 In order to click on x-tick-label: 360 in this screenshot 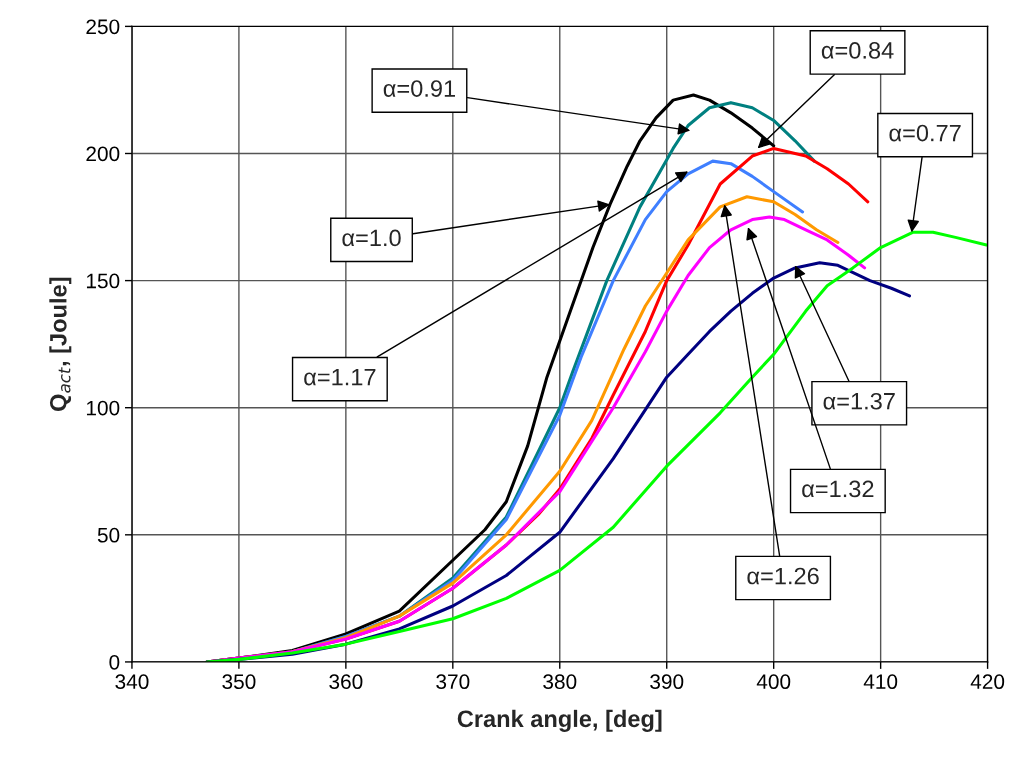, I will do `click(346, 682)`.